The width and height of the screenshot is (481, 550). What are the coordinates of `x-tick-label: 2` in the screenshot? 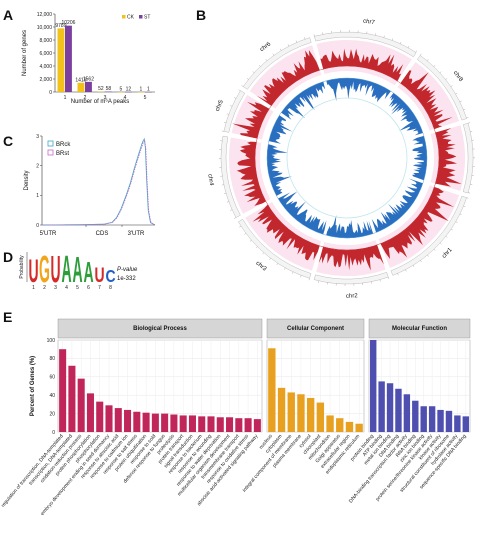 It's located at (85, 98).